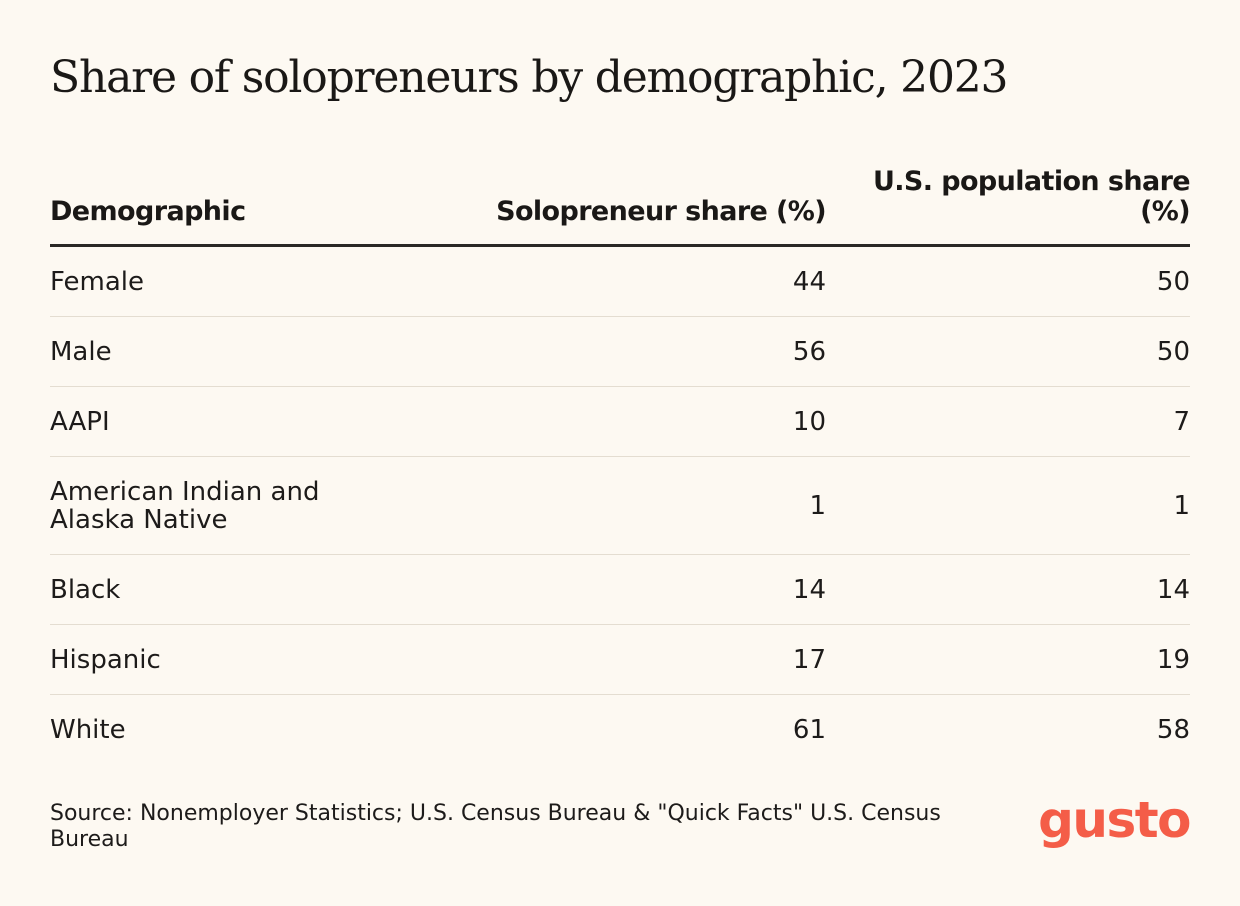 The height and width of the screenshot is (906, 1240). What do you see at coordinates (81, 351) in the screenshot?
I see `demographic-label: Male` at bounding box center [81, 351].